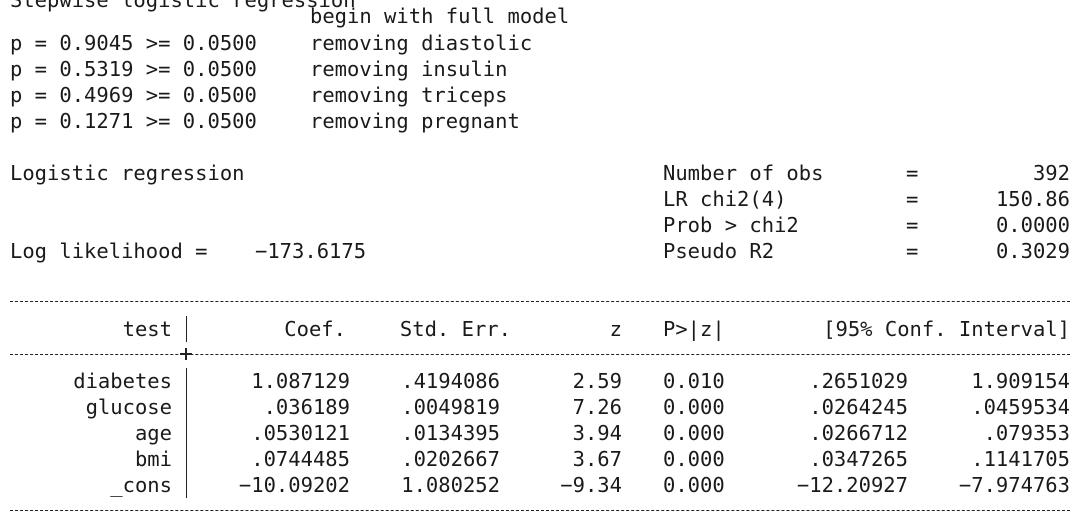  What do you see at coordinates (1051, 173) in the screenshot?
I see `stat-value: 392` at bounding box center [1051, 173].